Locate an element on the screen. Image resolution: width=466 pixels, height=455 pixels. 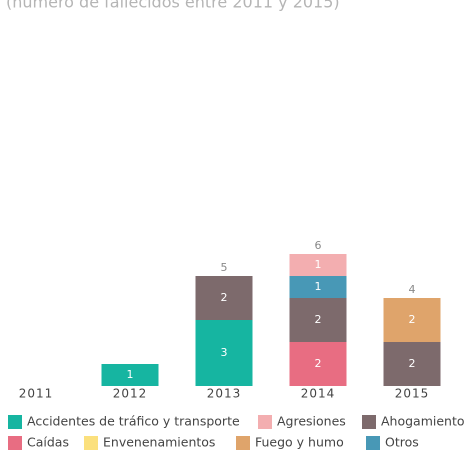
total-label: 4 is located at coordinates (412, 289).